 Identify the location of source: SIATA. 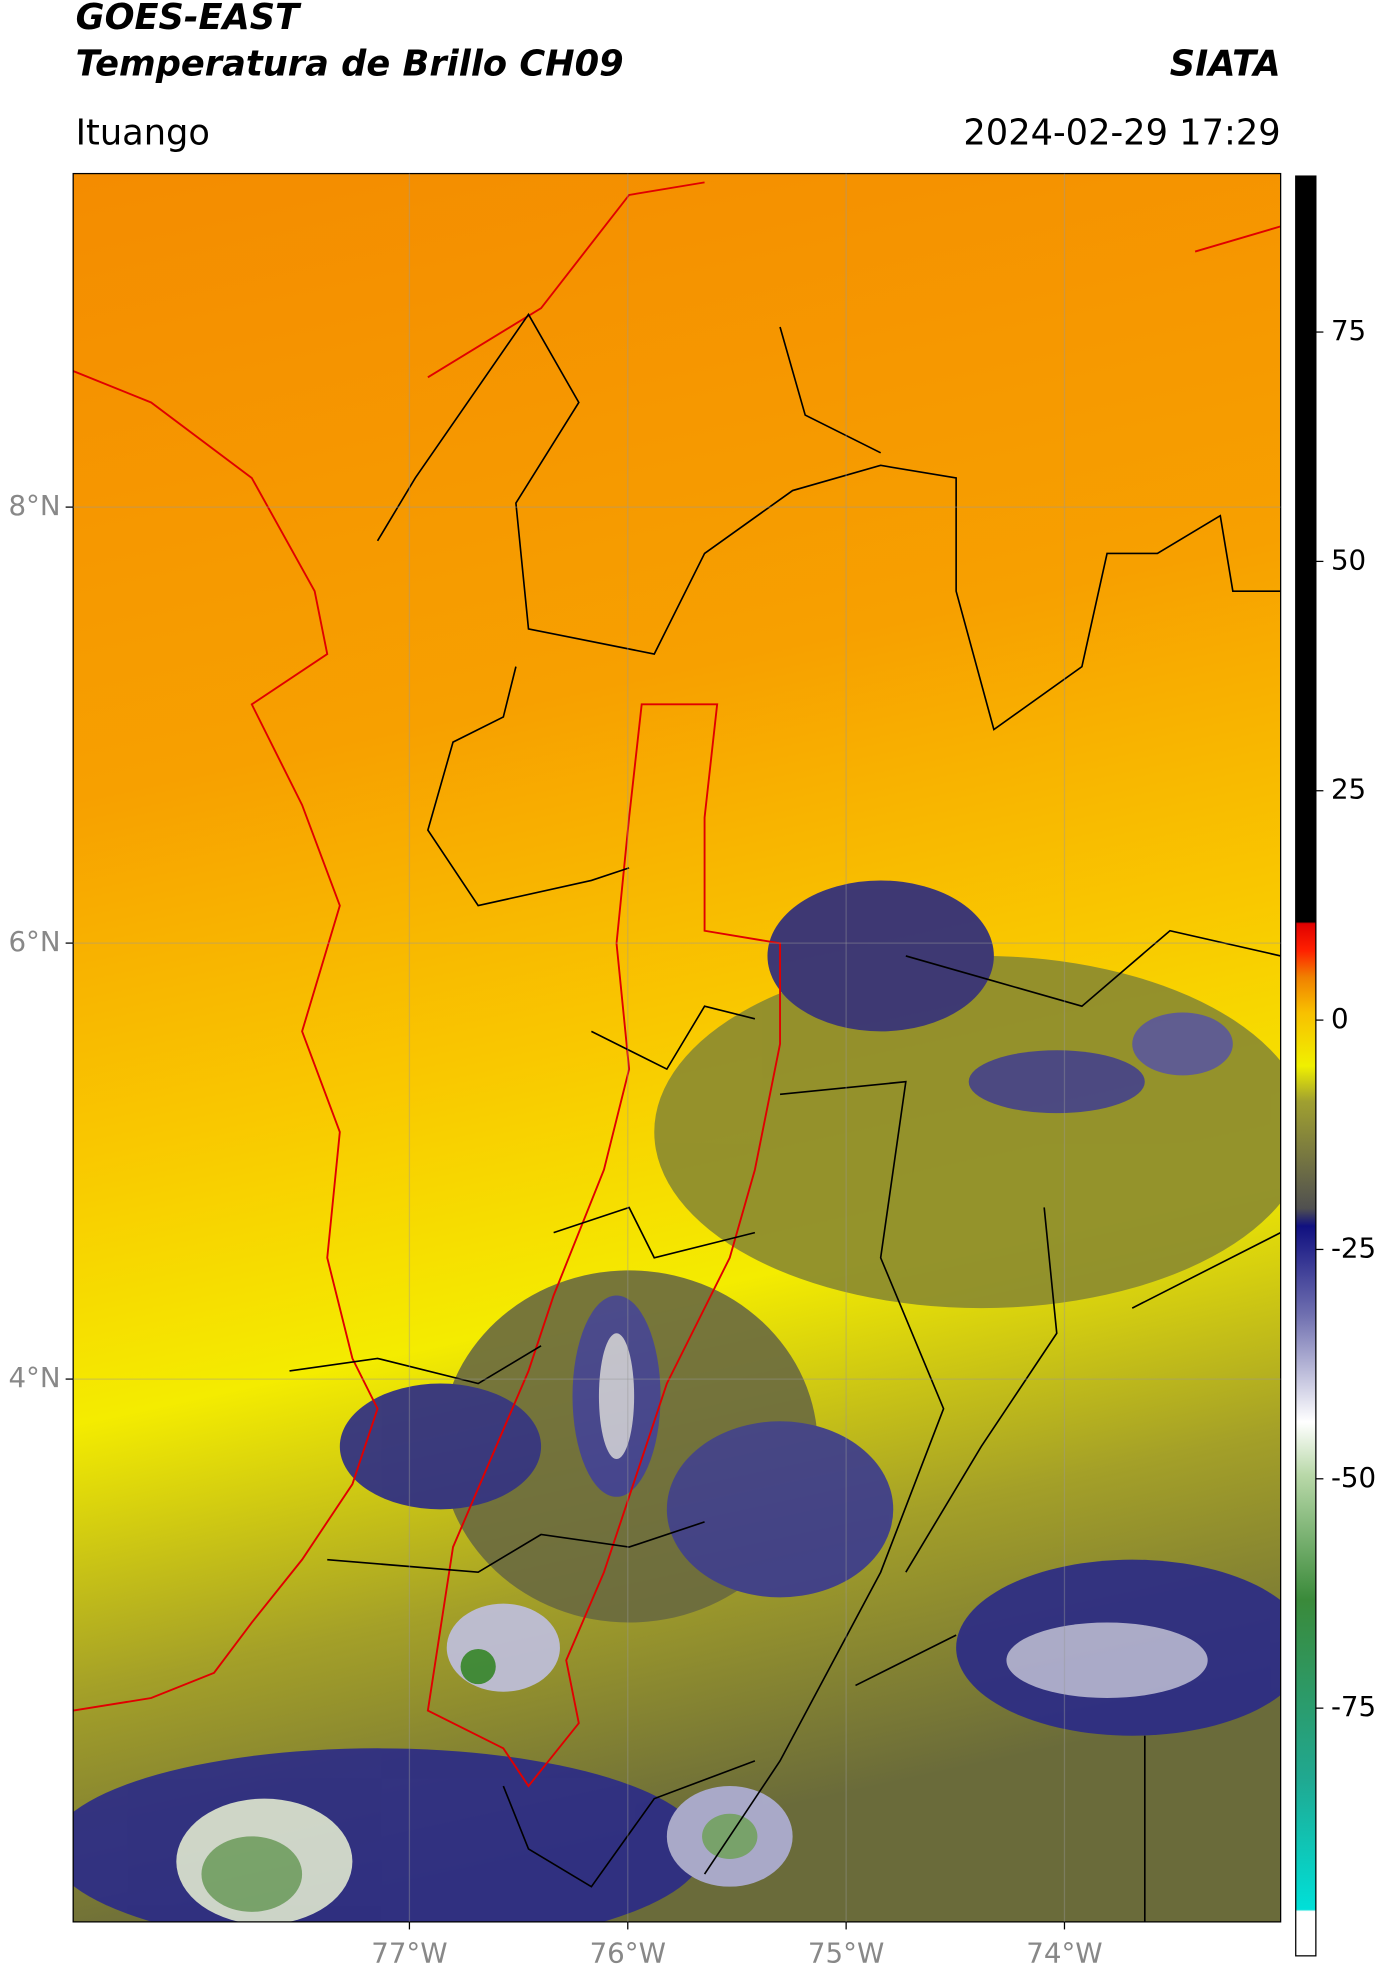
(1225, 63).